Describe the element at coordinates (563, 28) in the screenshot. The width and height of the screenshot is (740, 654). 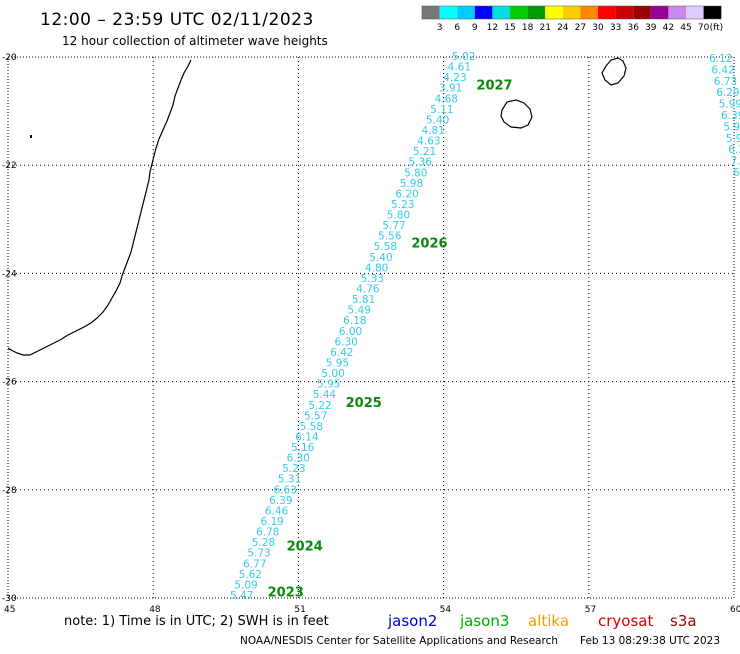
I see `colorbar-label: 24` at that location.